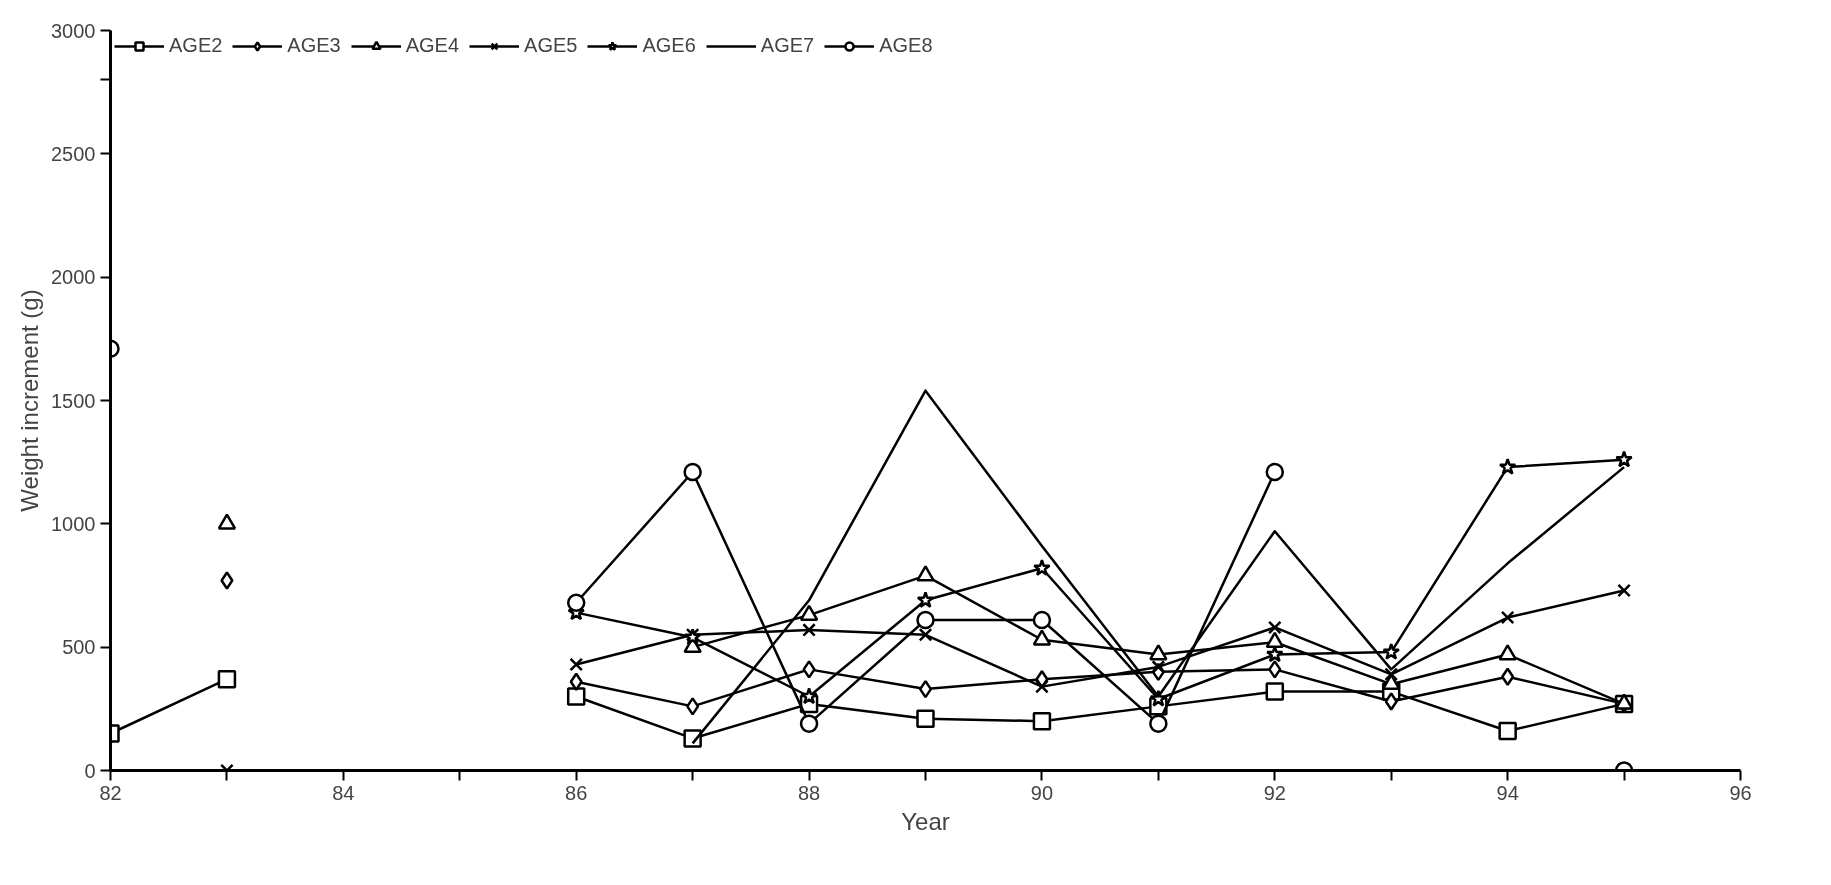 Image resolution: width=1831 pixels, height=885 pixels. What do you see at coordinates (90, 770) in the screenshot?
I see `y-tick-label: 0` at bounding box center [90, 770].